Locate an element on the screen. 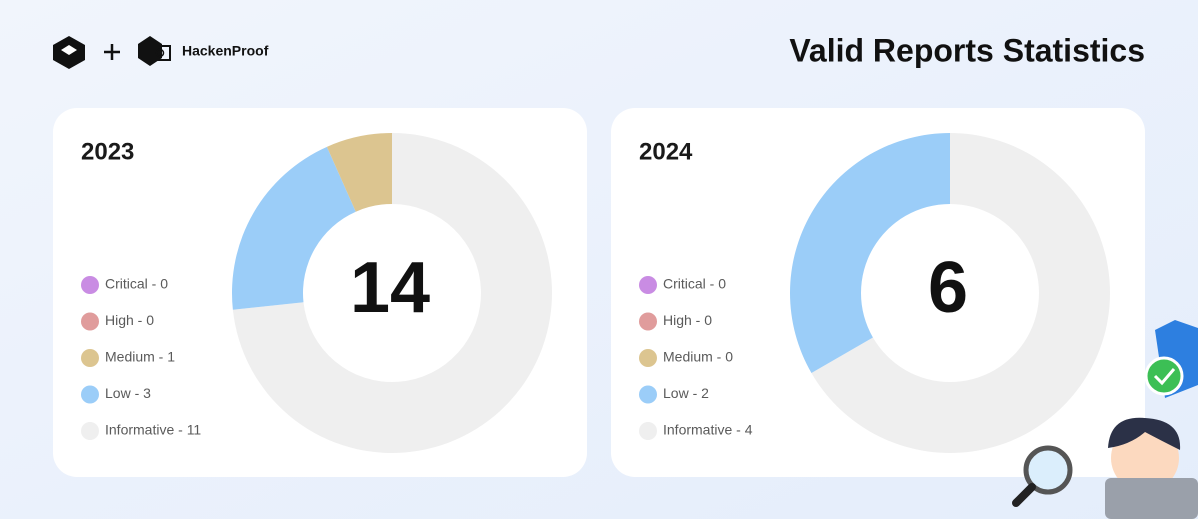 Image resolution: width=1198 pixels, height=519 pixels. legend-label: Informative - 11 is located at coordinates (153, 430).